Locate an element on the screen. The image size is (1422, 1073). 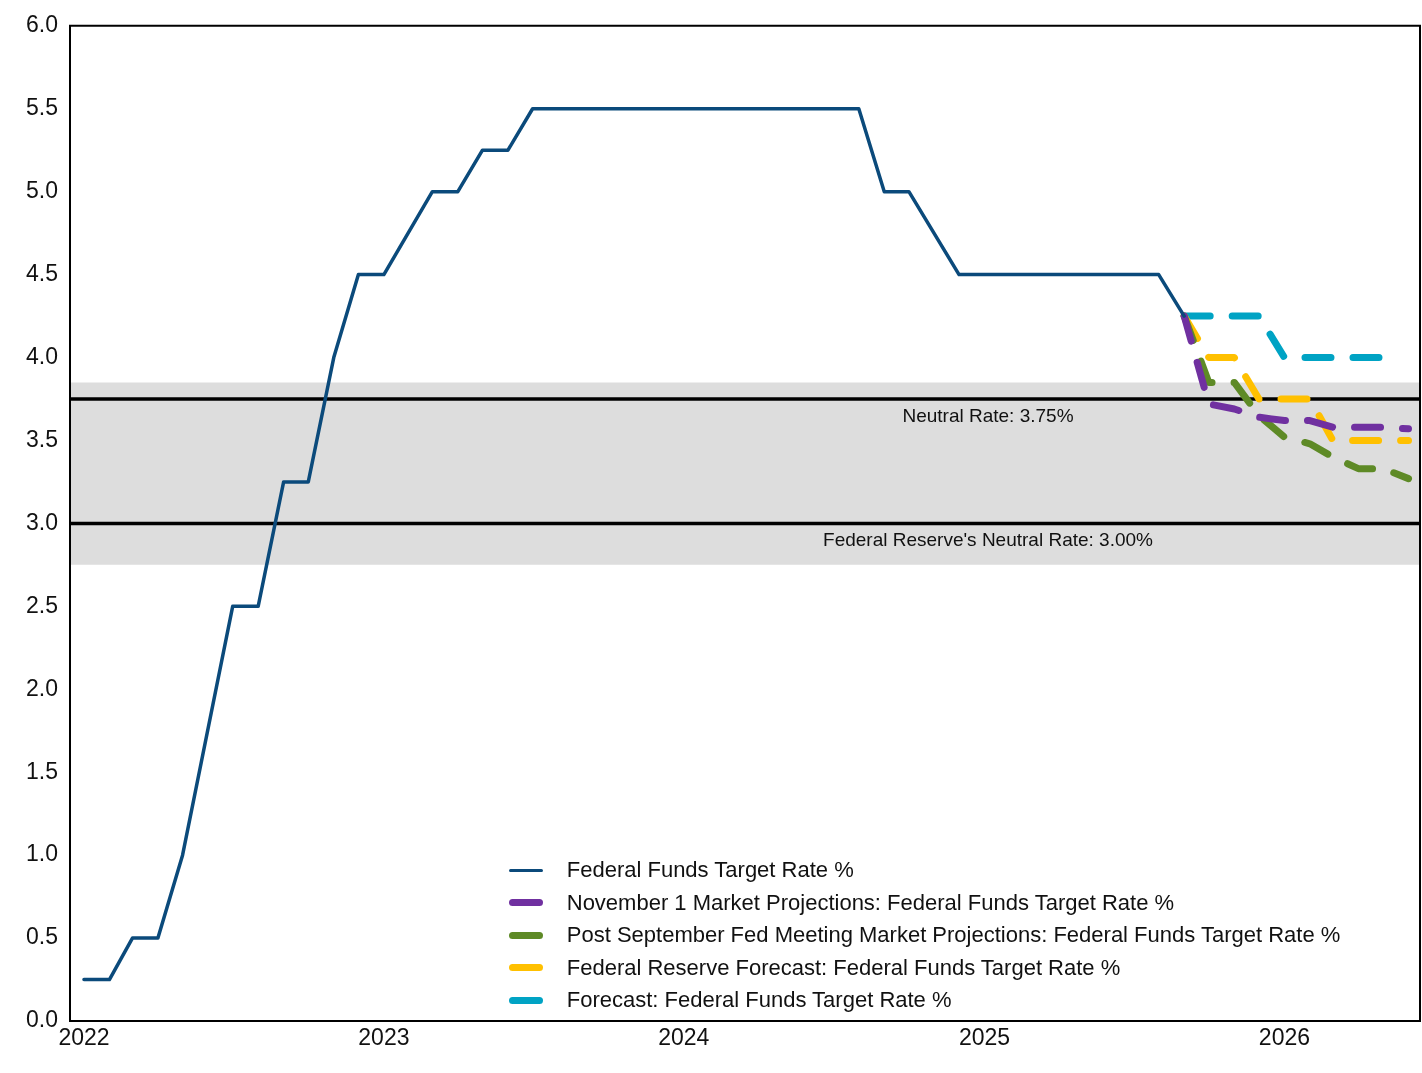
y-tick-label: 5.5 is located at coordinates (42, 107).